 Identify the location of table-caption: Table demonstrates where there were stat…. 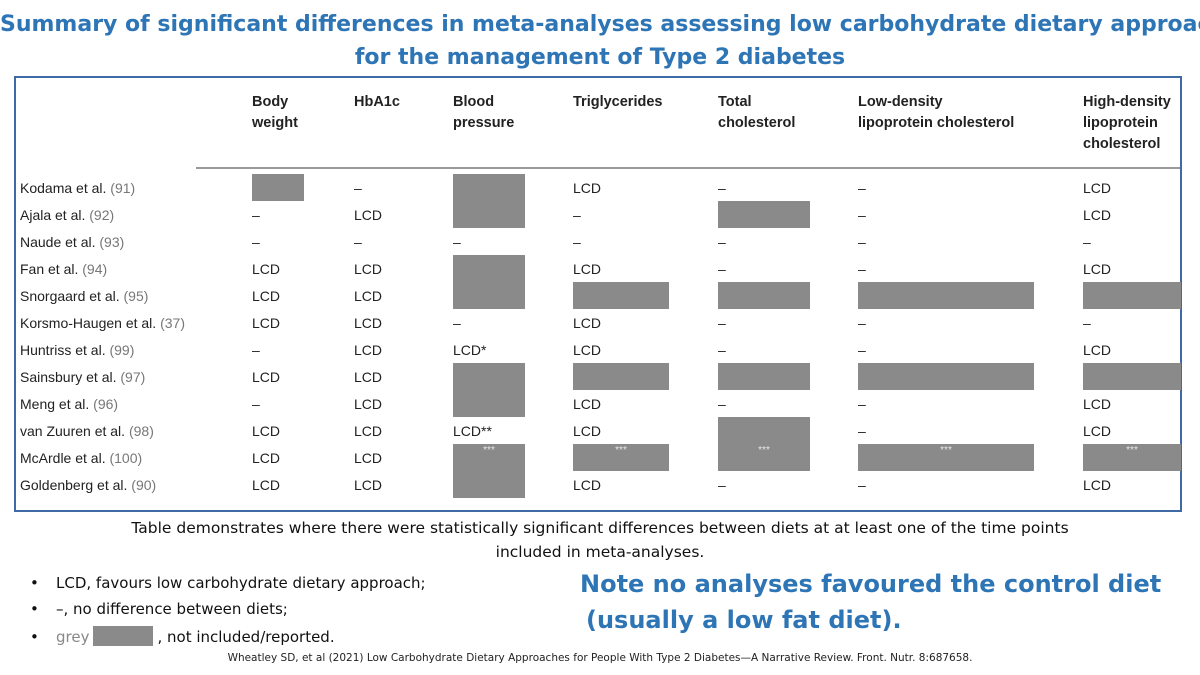
(600, 540).